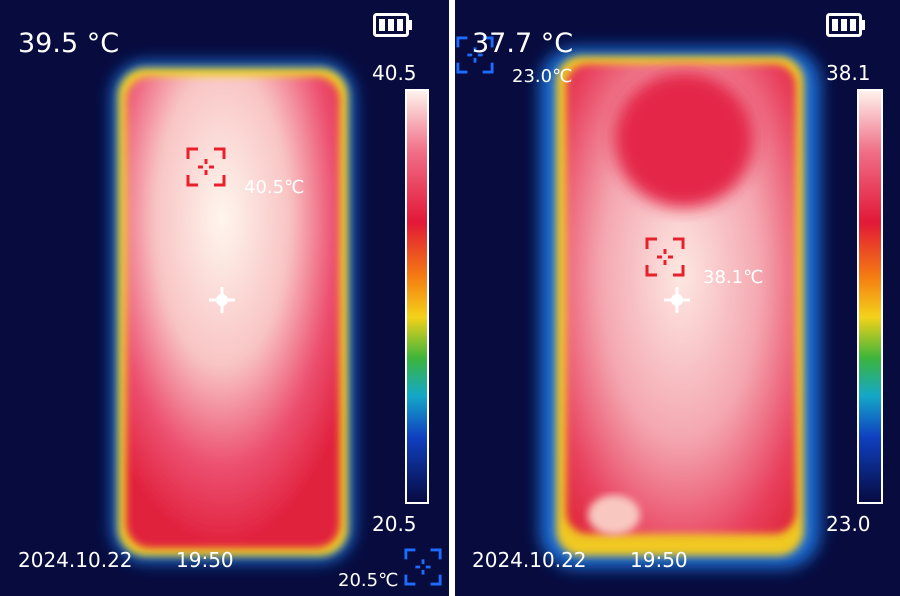 This screenshot has height=596, width=900. I want to click on cold-spot-label: 23.0℃, so click(542, 76).